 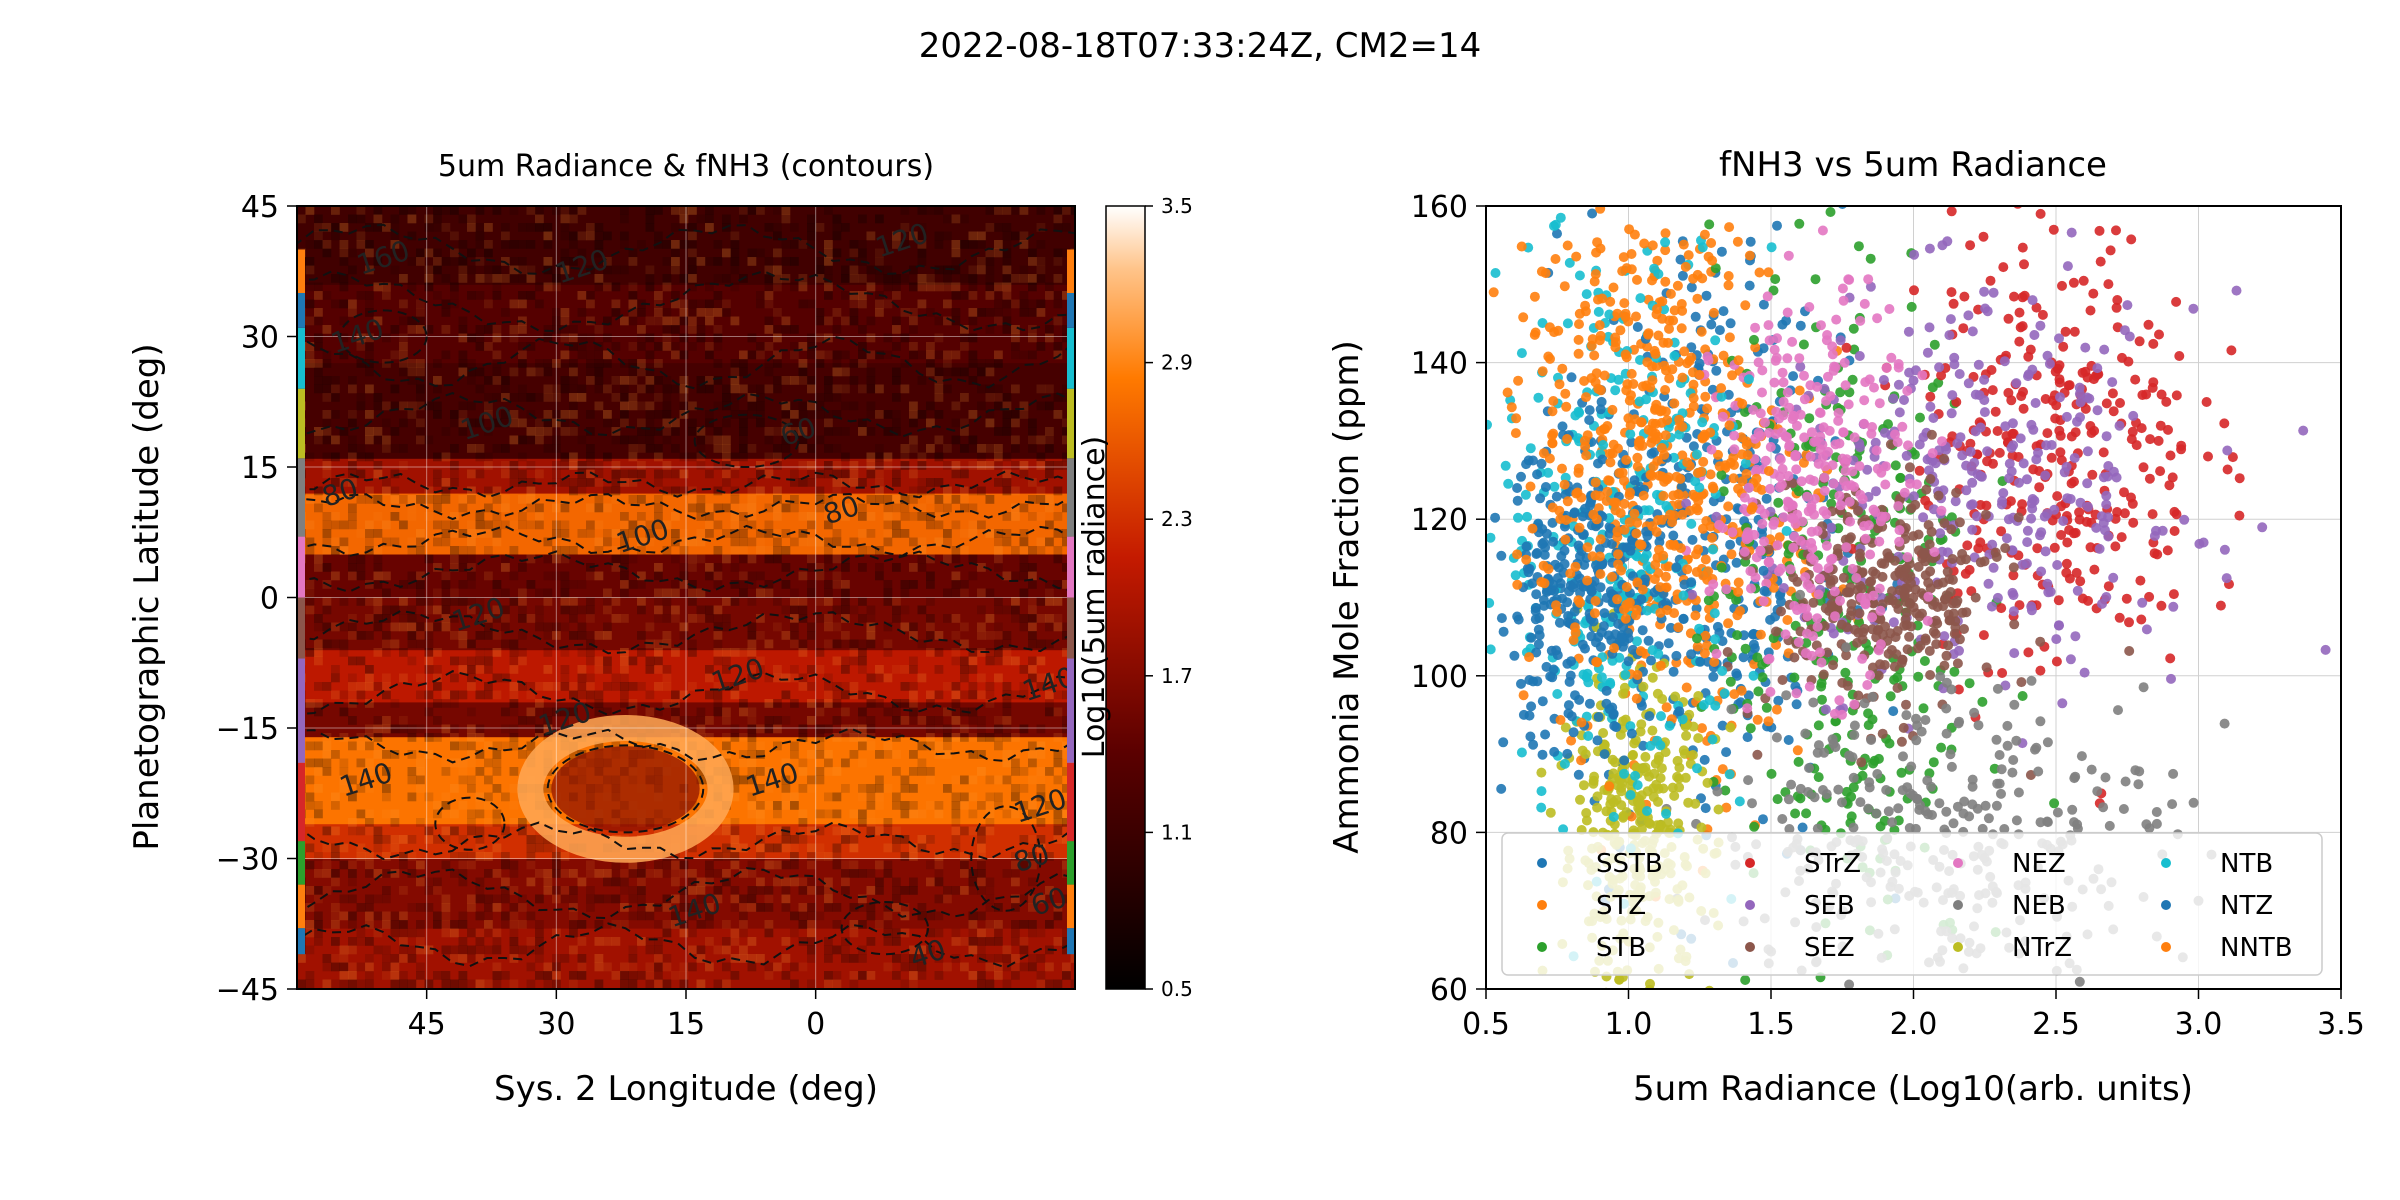 I want to click on zone-strip-left, so click(x=301, y=628).